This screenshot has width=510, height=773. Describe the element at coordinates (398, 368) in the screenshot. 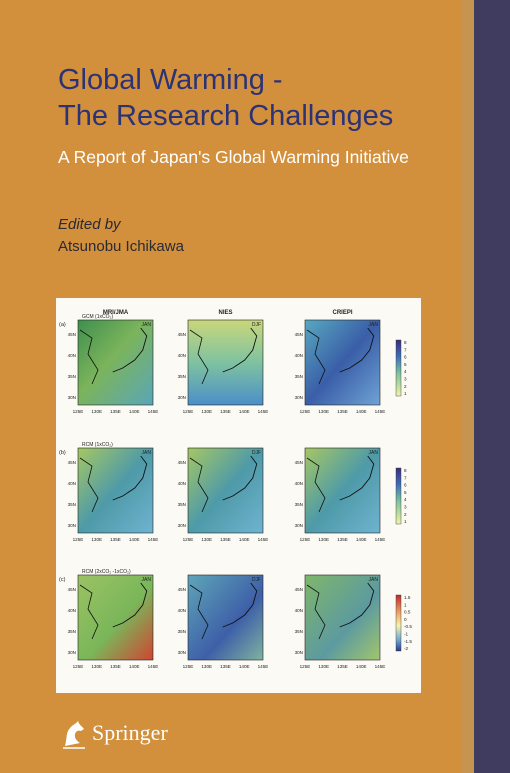

I see `color-legend` at that location.